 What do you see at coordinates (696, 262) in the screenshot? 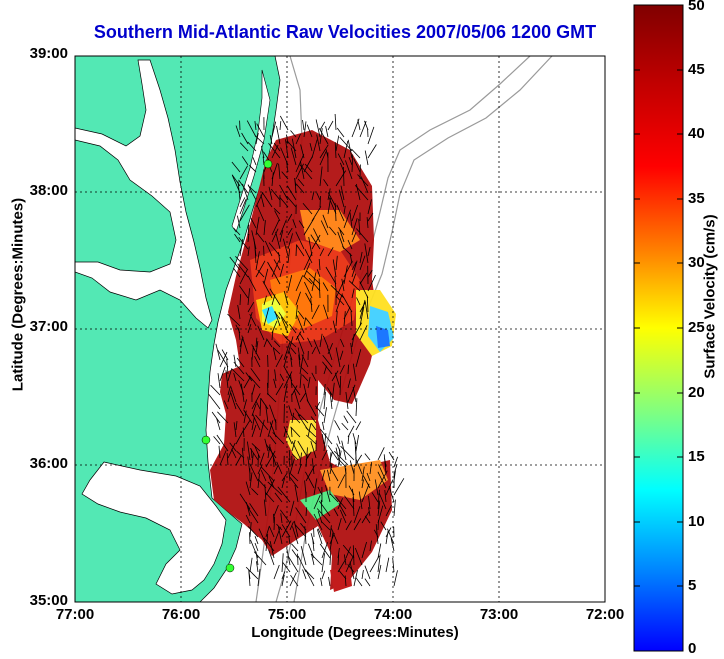
I see `colorbar-tick-label: 30` at bounding box center [696, 262].